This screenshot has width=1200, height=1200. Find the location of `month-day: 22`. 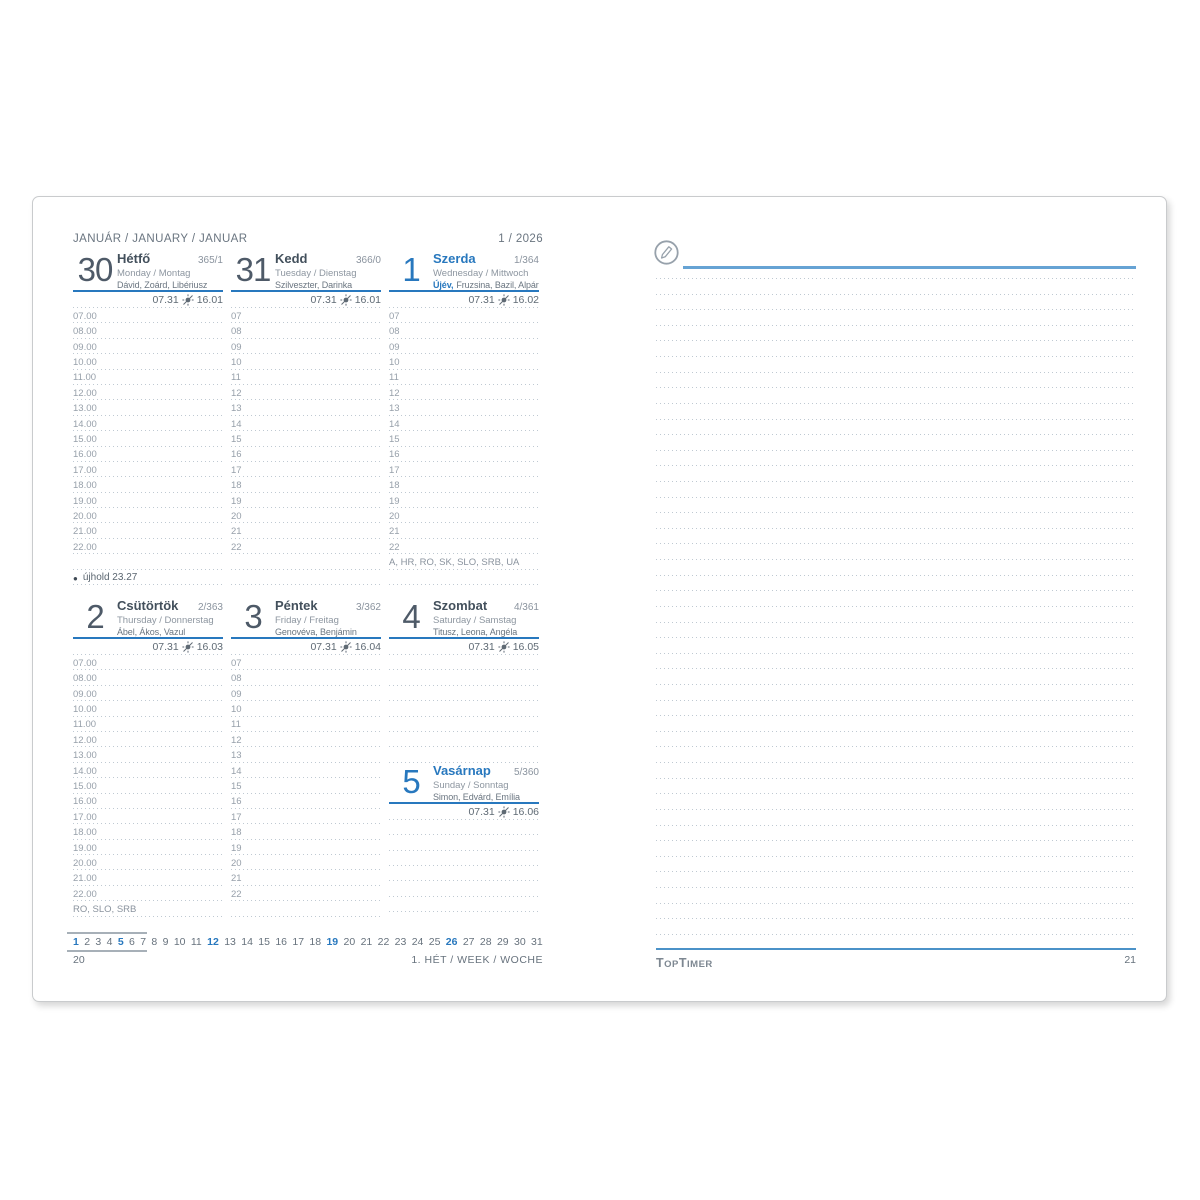

month-day: 22 is located at coordinates (383, 942).